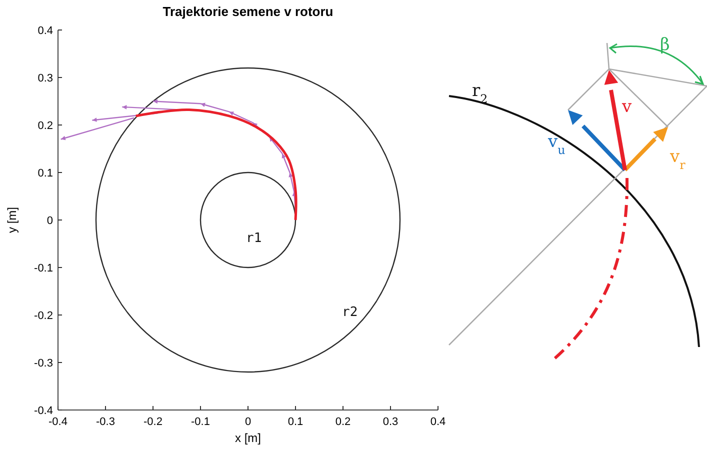 This screenshot has height=459, width=707. I want to click on text: v$_{u}$, so click(556, 144).